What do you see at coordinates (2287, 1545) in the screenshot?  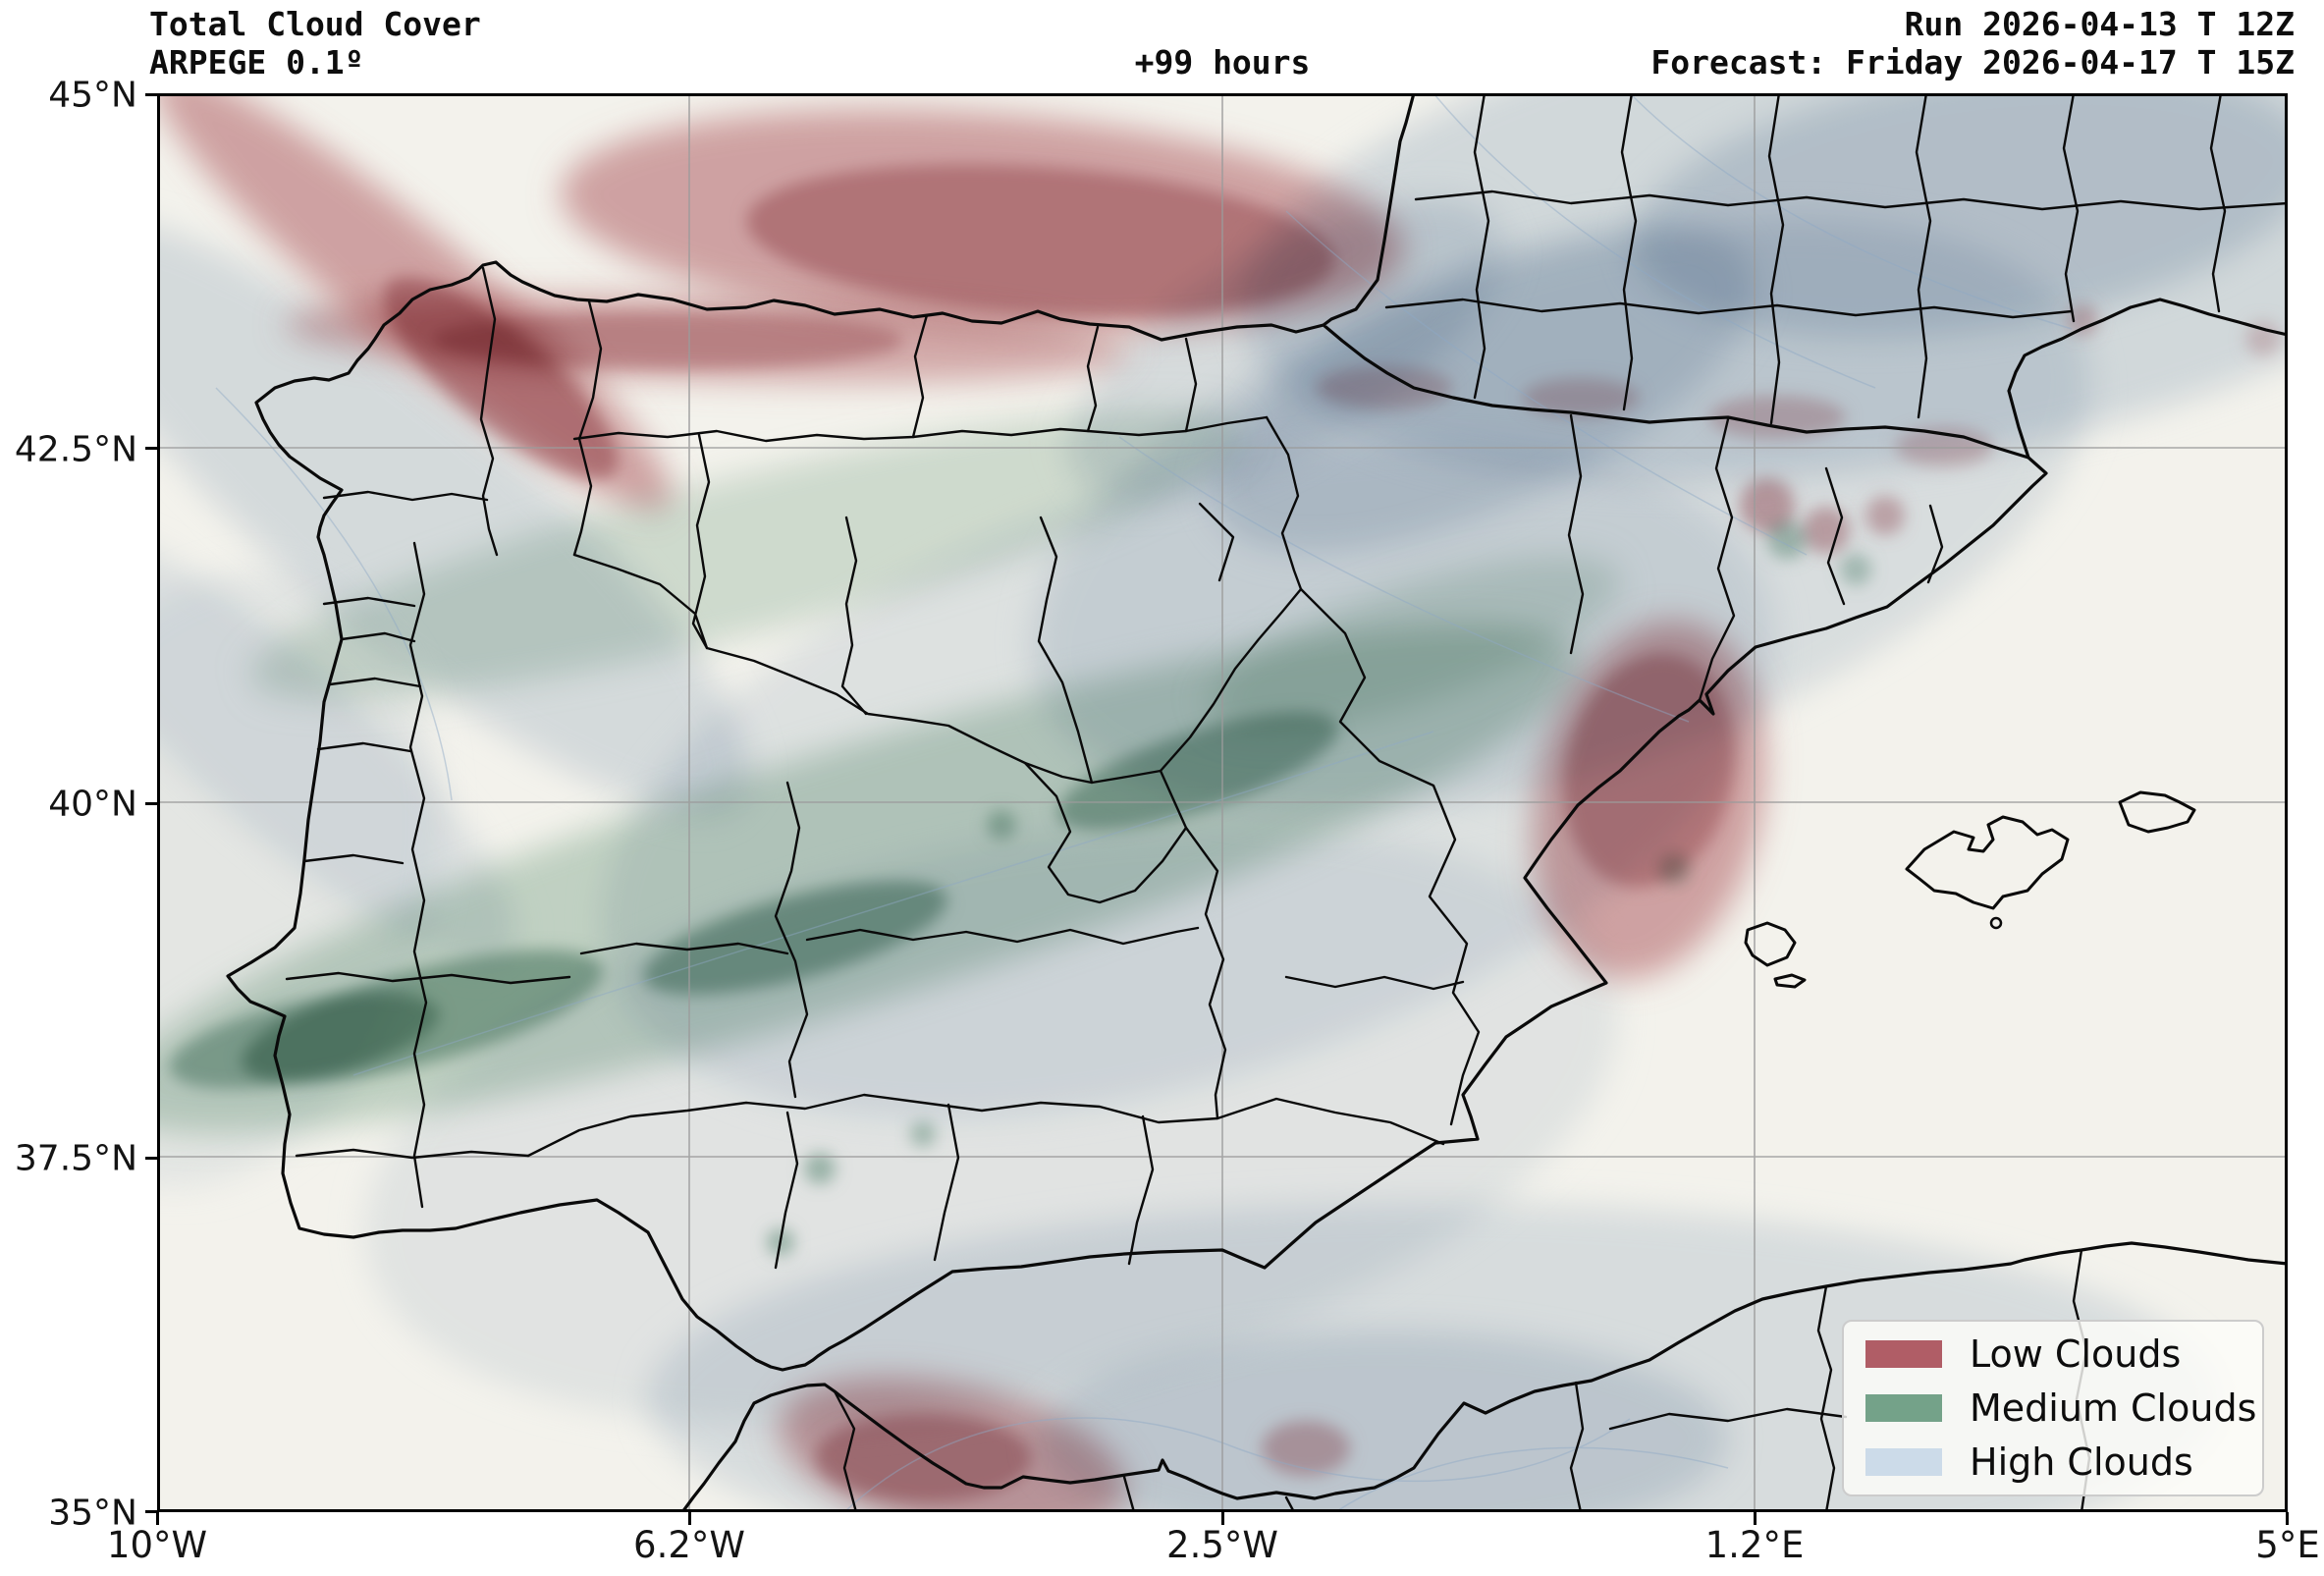 I see `lon-label-5e: 5°E` at bounding box center [2287, 1545].